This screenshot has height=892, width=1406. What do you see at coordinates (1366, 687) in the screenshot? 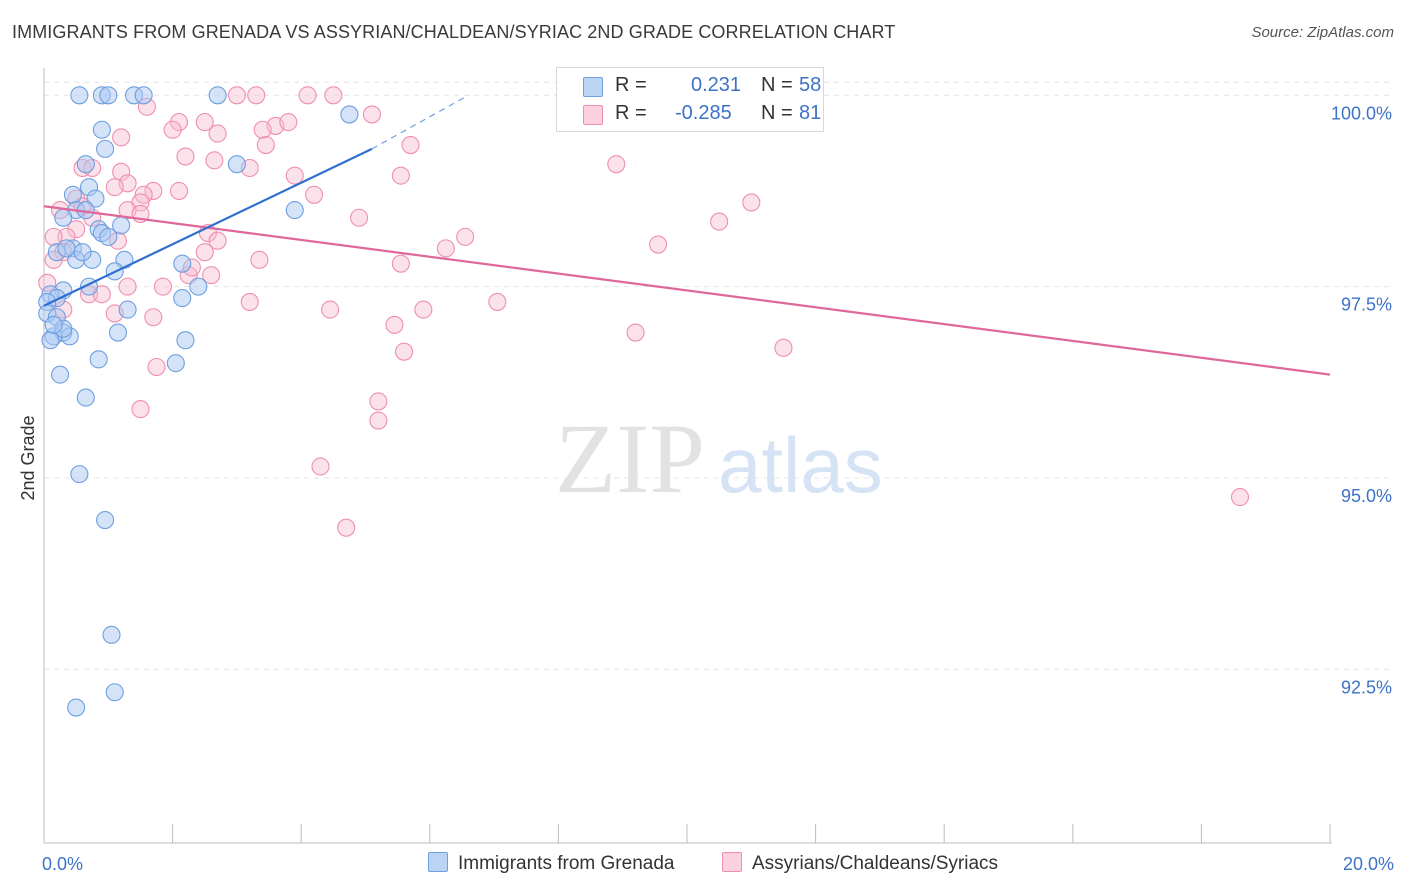
I see `y-tick-label: 92.5%` at bounding box center [1366, 687].